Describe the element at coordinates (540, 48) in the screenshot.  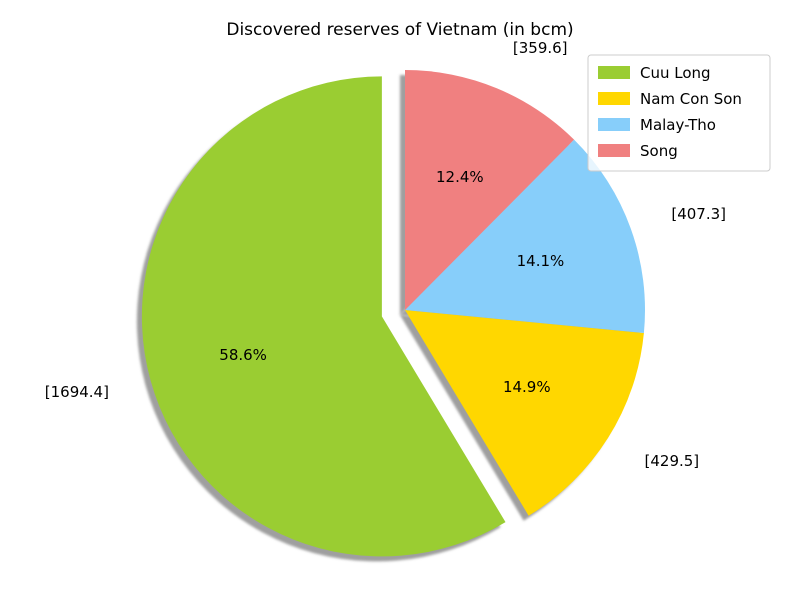
I see `value-label-song: [359.6]` at that location.